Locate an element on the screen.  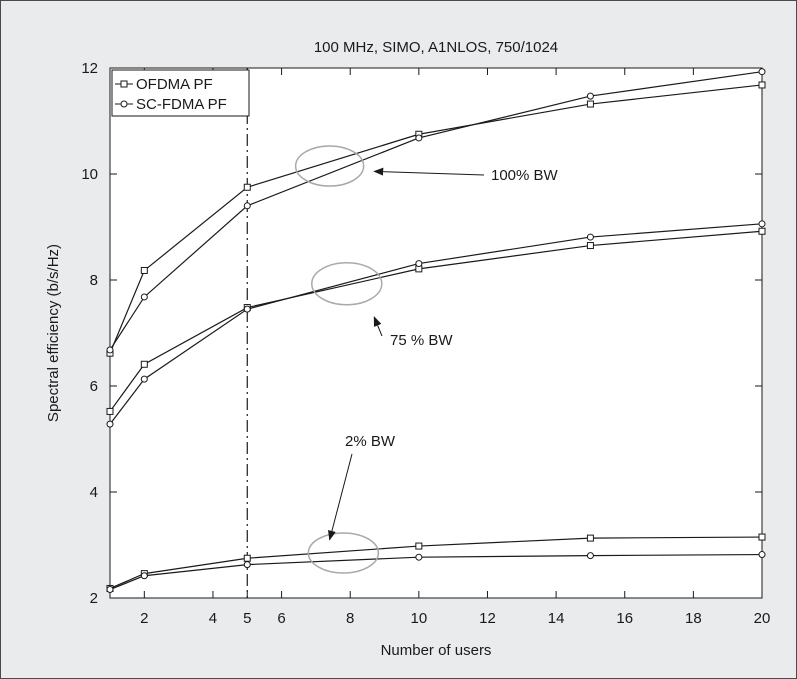
x-axis-label: Number of users is located at coordinates (436, 650).